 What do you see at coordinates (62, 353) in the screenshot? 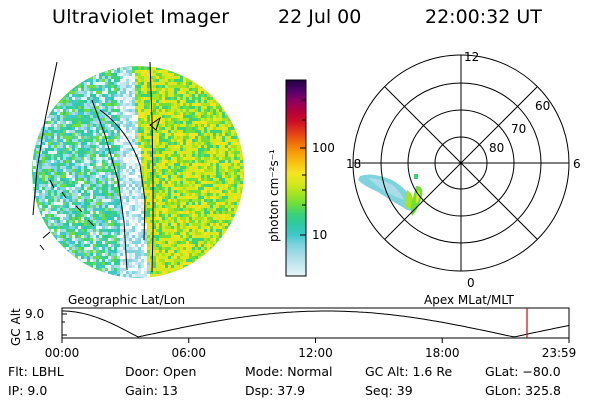
I see `alt-x-tick-label: 00:00` at bounding box center [62, 353].